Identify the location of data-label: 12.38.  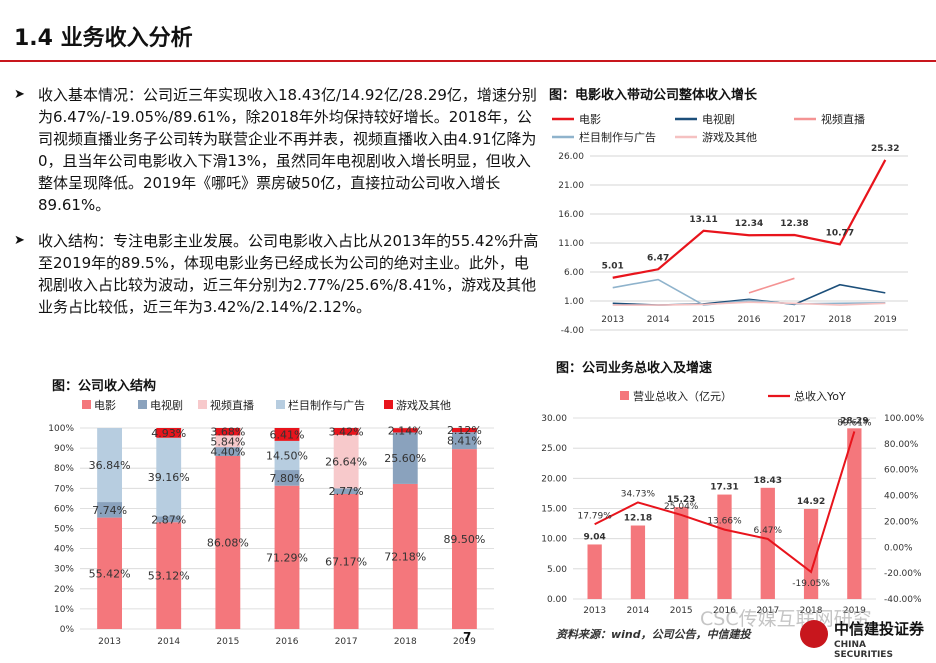
(794, 224).